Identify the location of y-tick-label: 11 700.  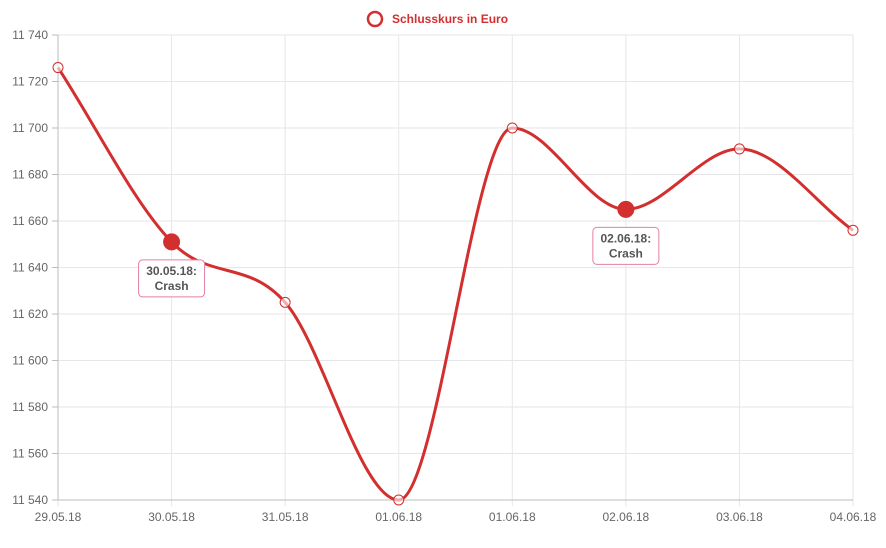
(30, 128).